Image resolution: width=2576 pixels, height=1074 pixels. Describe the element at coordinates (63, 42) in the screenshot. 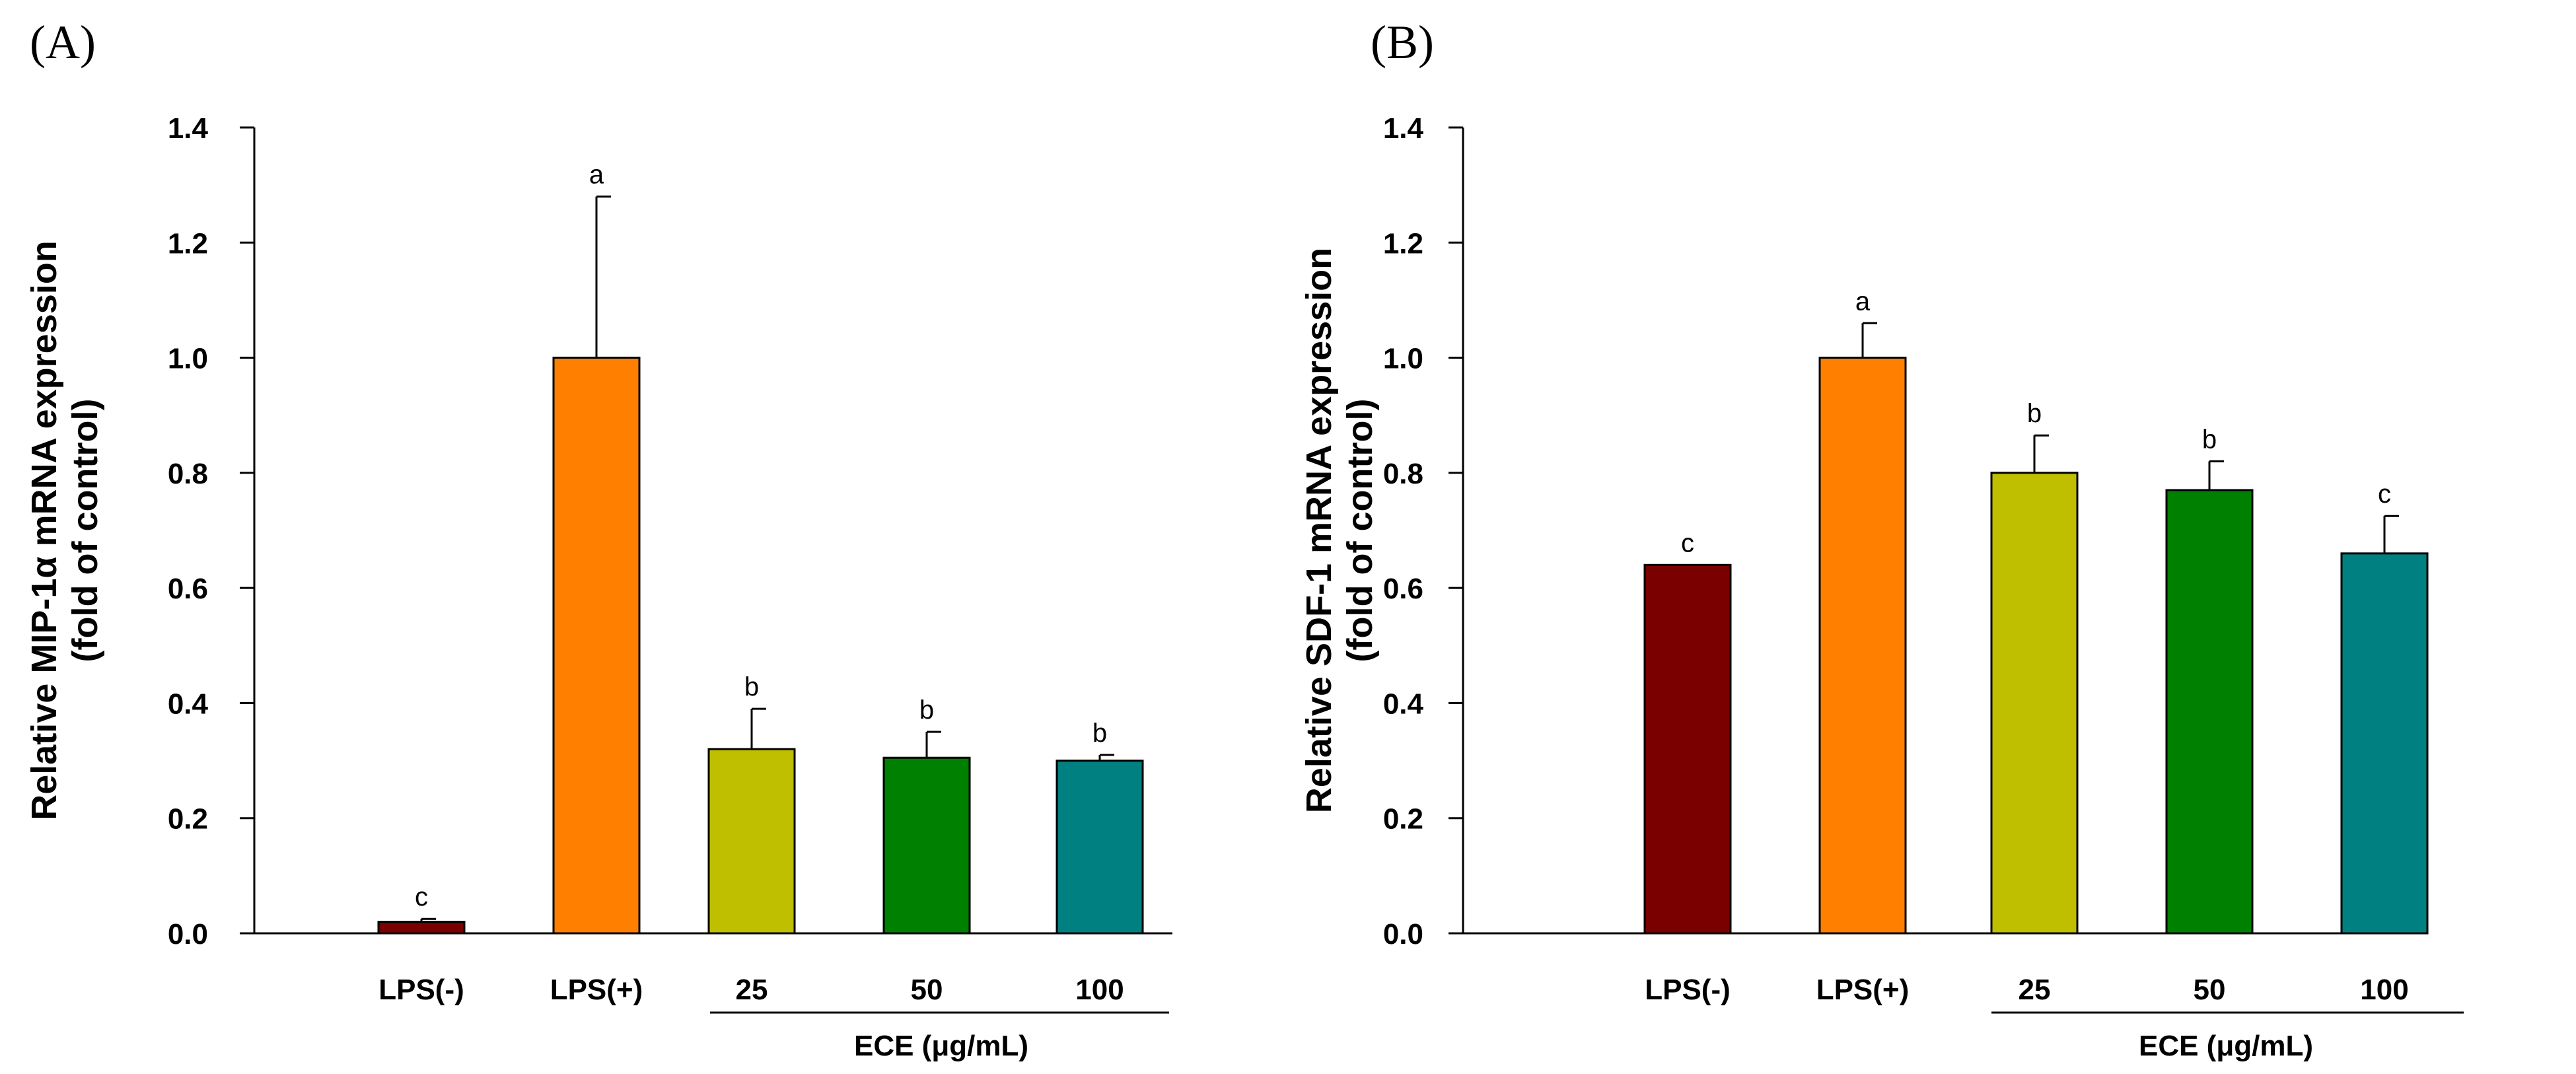

I see `panel-label: (A)` at that location.